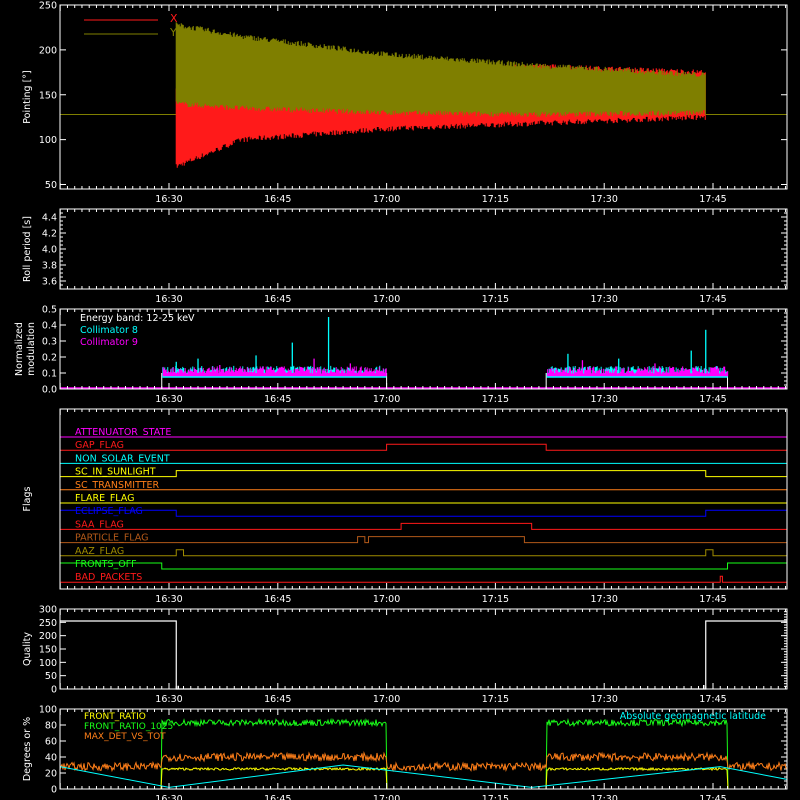 Image resolution: width=800 pixels, height=800 pixels. I want to click on y-tick-label: 150, so click(48, 95).